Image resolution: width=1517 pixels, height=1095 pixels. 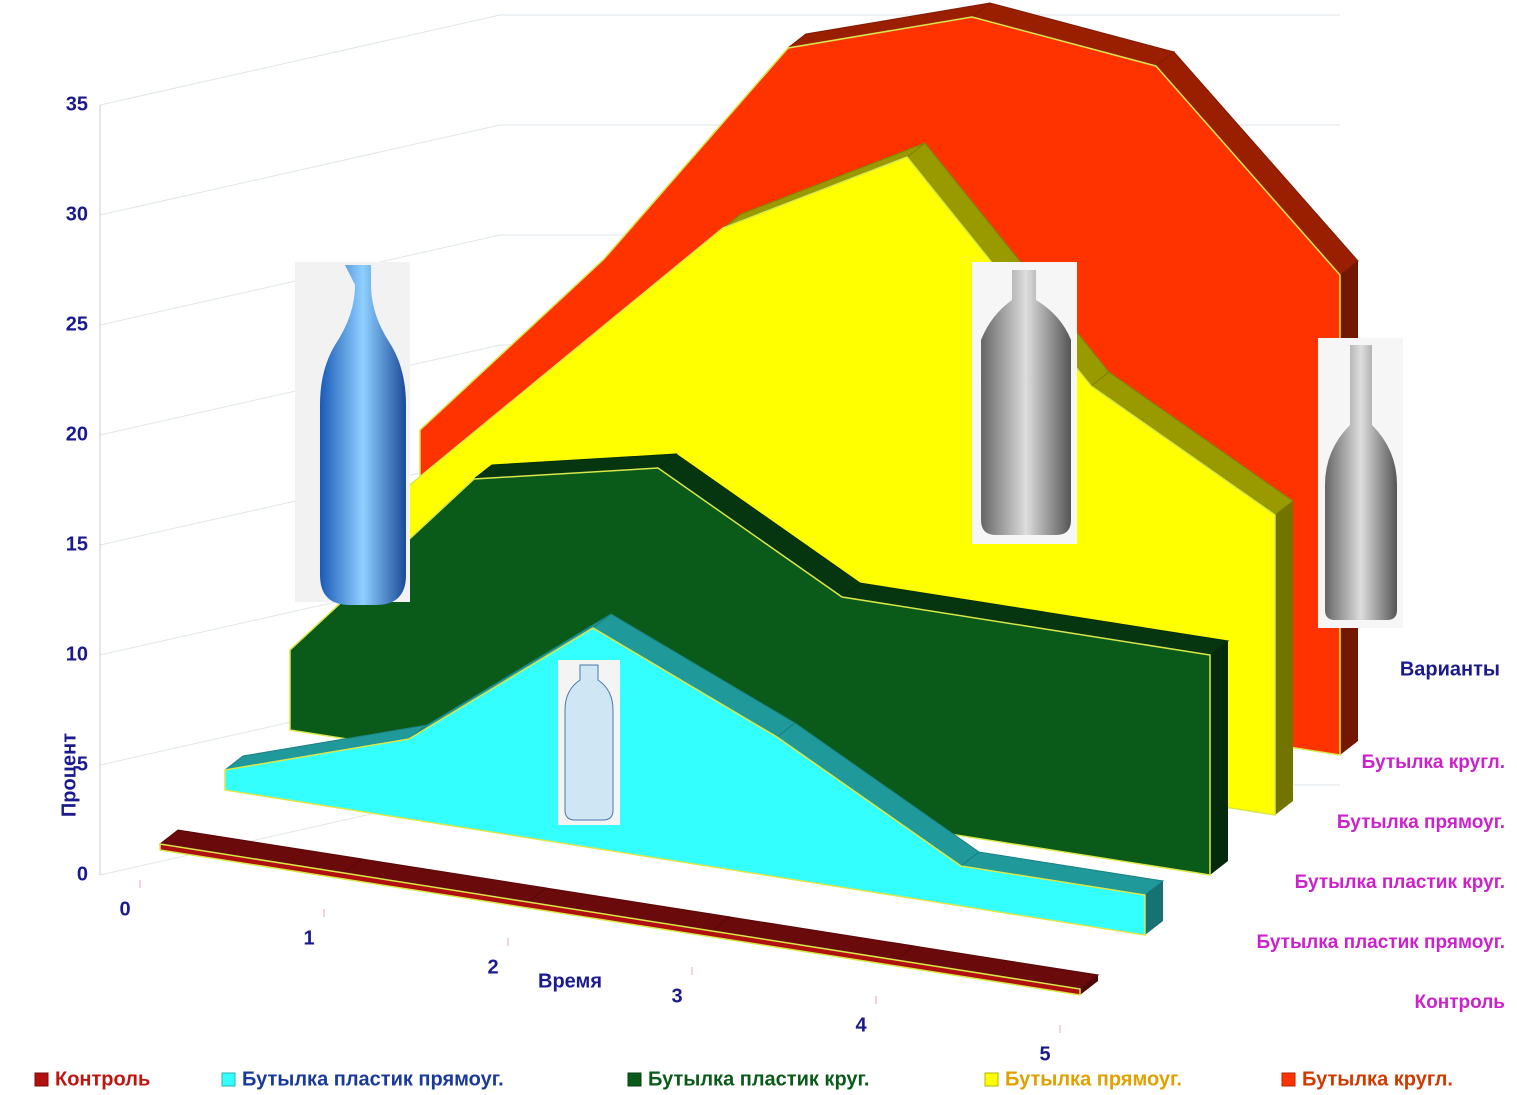 I want to click on x-tick-label: 0, so click(x=124, y=909).